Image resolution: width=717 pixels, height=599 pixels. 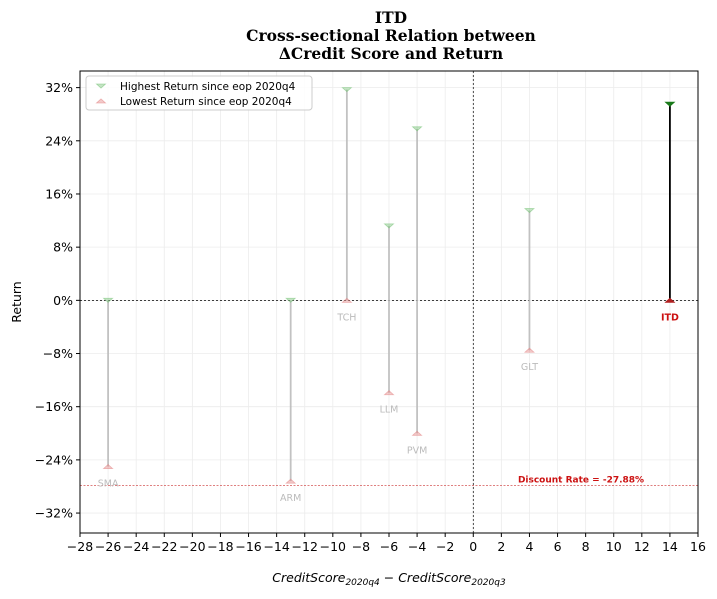 I want to click on x-axis-label: CreditScore2020q4 − CreditScore2020q3, so click(x=389, y=579).